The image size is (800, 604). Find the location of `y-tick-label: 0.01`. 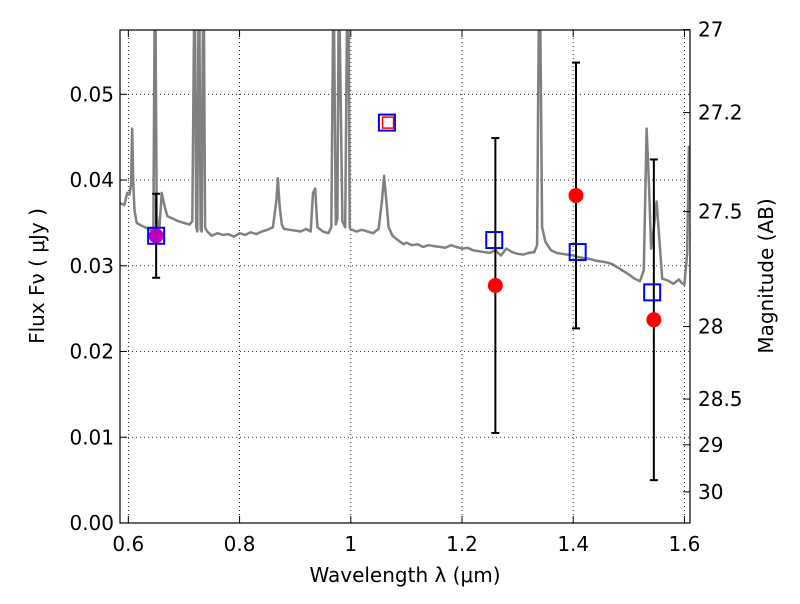

y-tick-label: 0.01 is located at coordinates (91, 437).